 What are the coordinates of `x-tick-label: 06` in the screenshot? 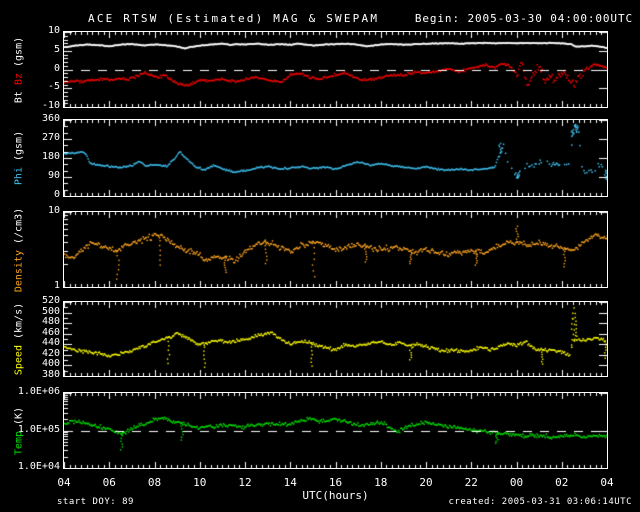 It's located at (109, 482).